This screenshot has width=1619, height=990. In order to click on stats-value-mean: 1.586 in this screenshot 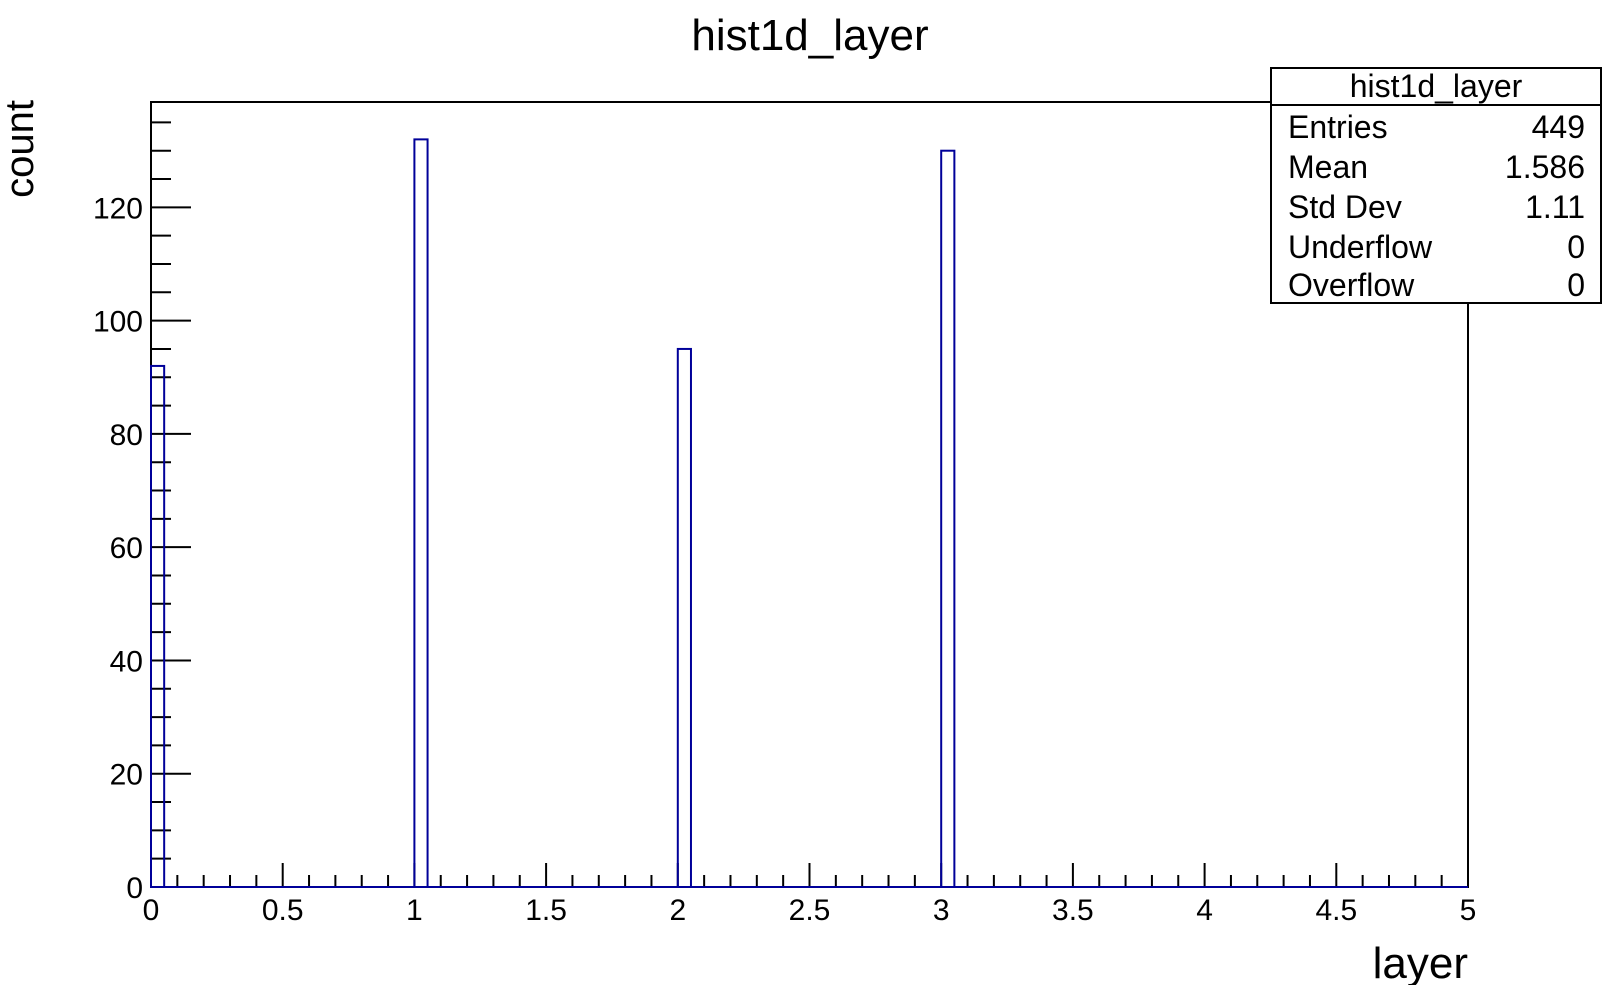, I will do `click(1545, 167)`.